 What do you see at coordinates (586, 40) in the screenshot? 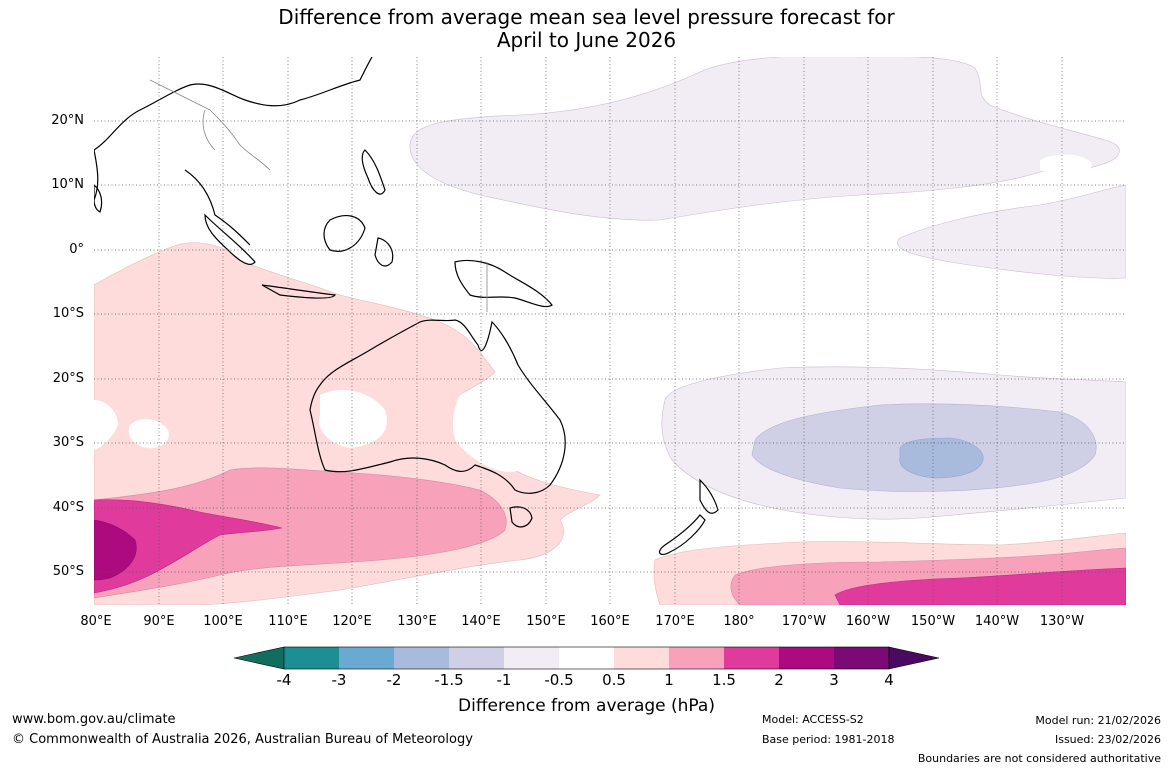
I see `chart-title-line2: April to June 2026` at bounding box center [586, 40].